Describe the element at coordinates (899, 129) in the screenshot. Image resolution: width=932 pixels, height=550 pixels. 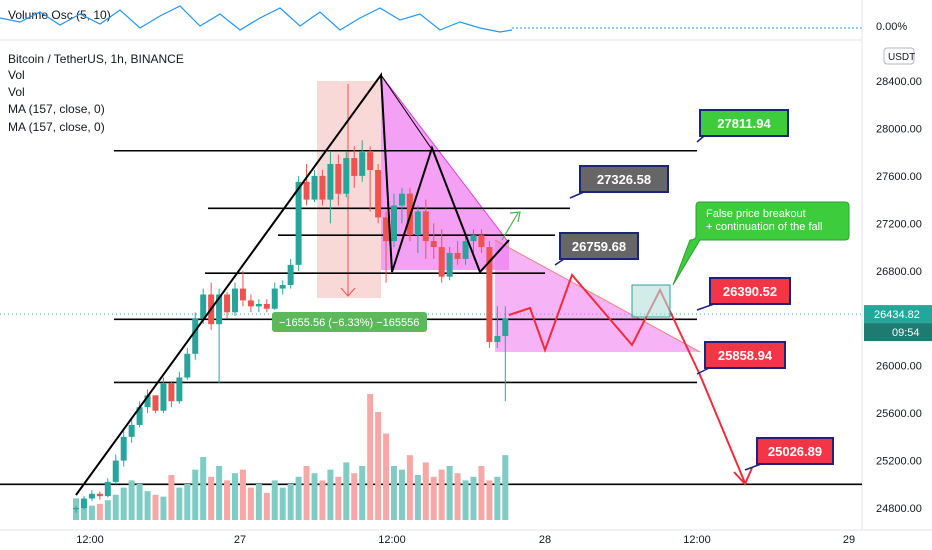
I see `y-tick-label: 28000.00` at that location.